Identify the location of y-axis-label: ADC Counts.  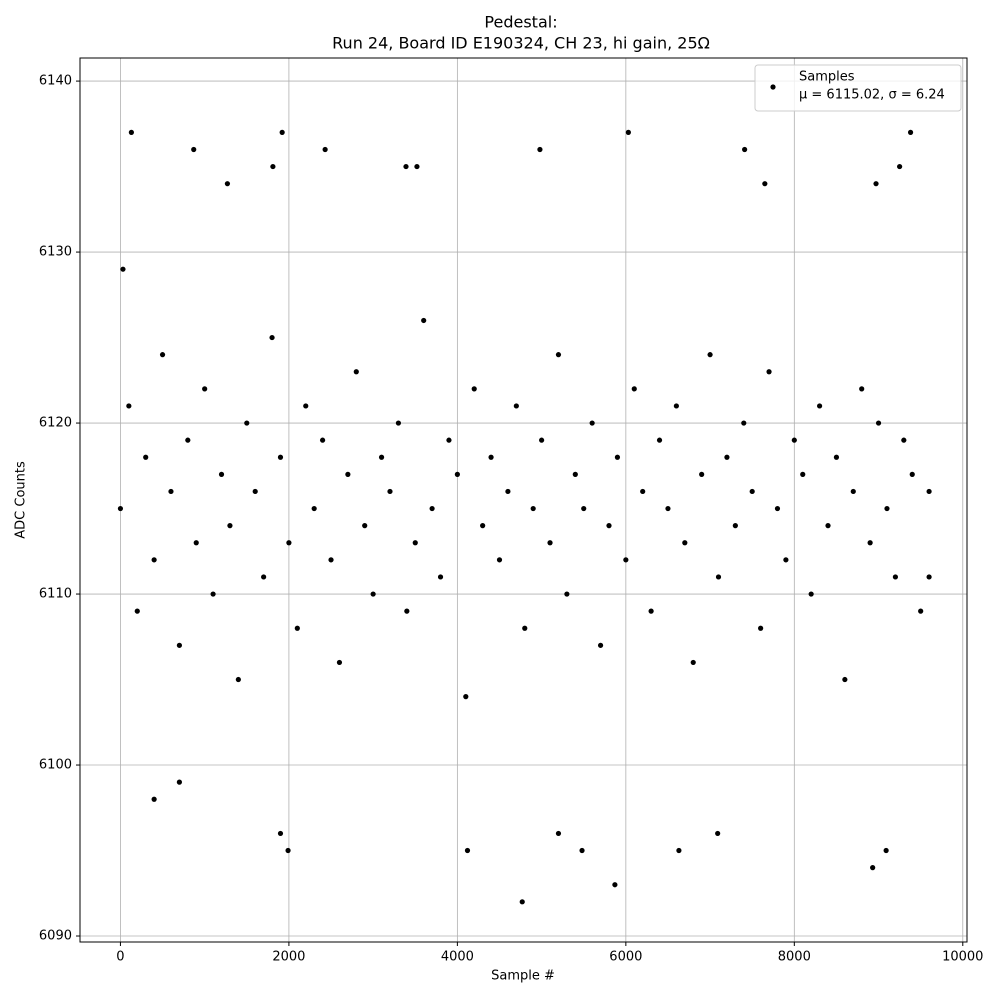
(21, 500).